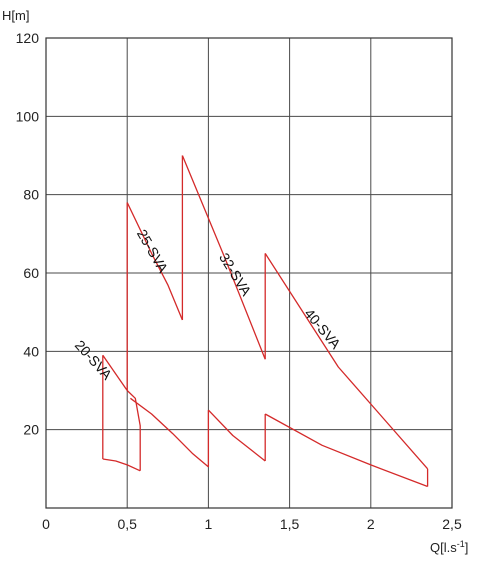 This screenshot has width=480, height=564. I want to click on series-20-sva-upper-curve, so click(115, 372).